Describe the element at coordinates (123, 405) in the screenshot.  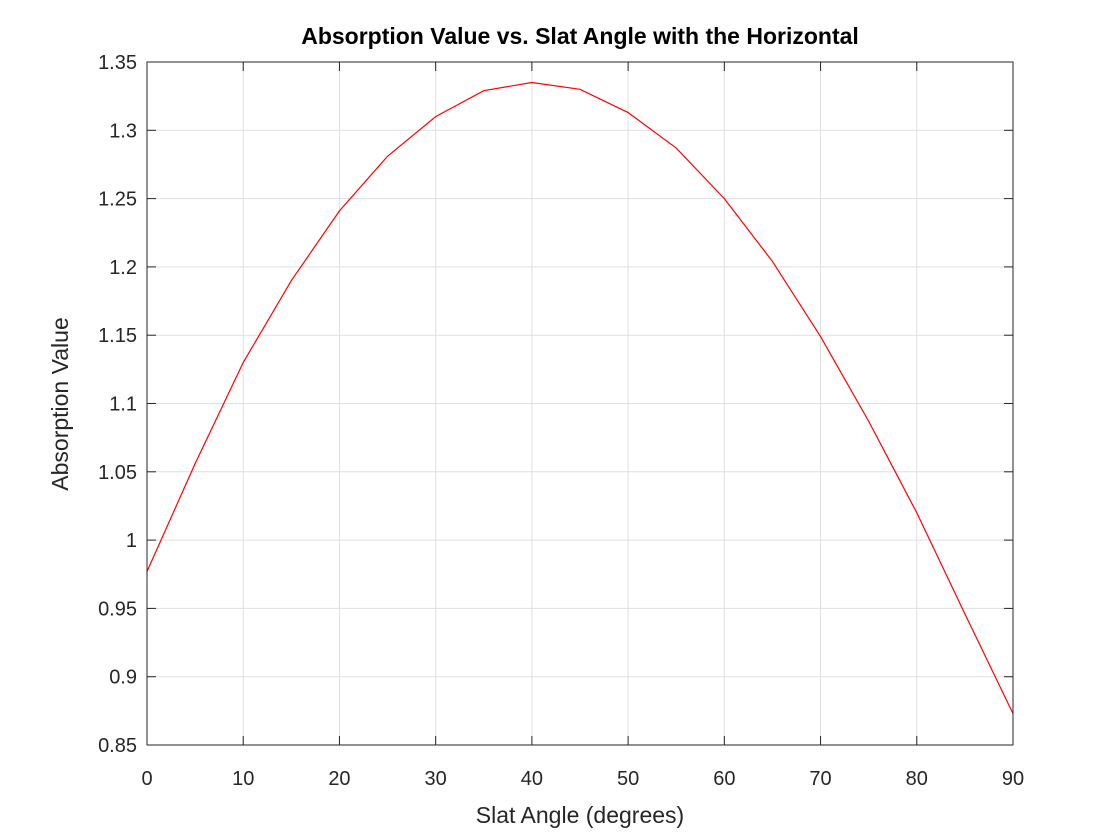
I see `y-tick-label: 1.1` at that location.